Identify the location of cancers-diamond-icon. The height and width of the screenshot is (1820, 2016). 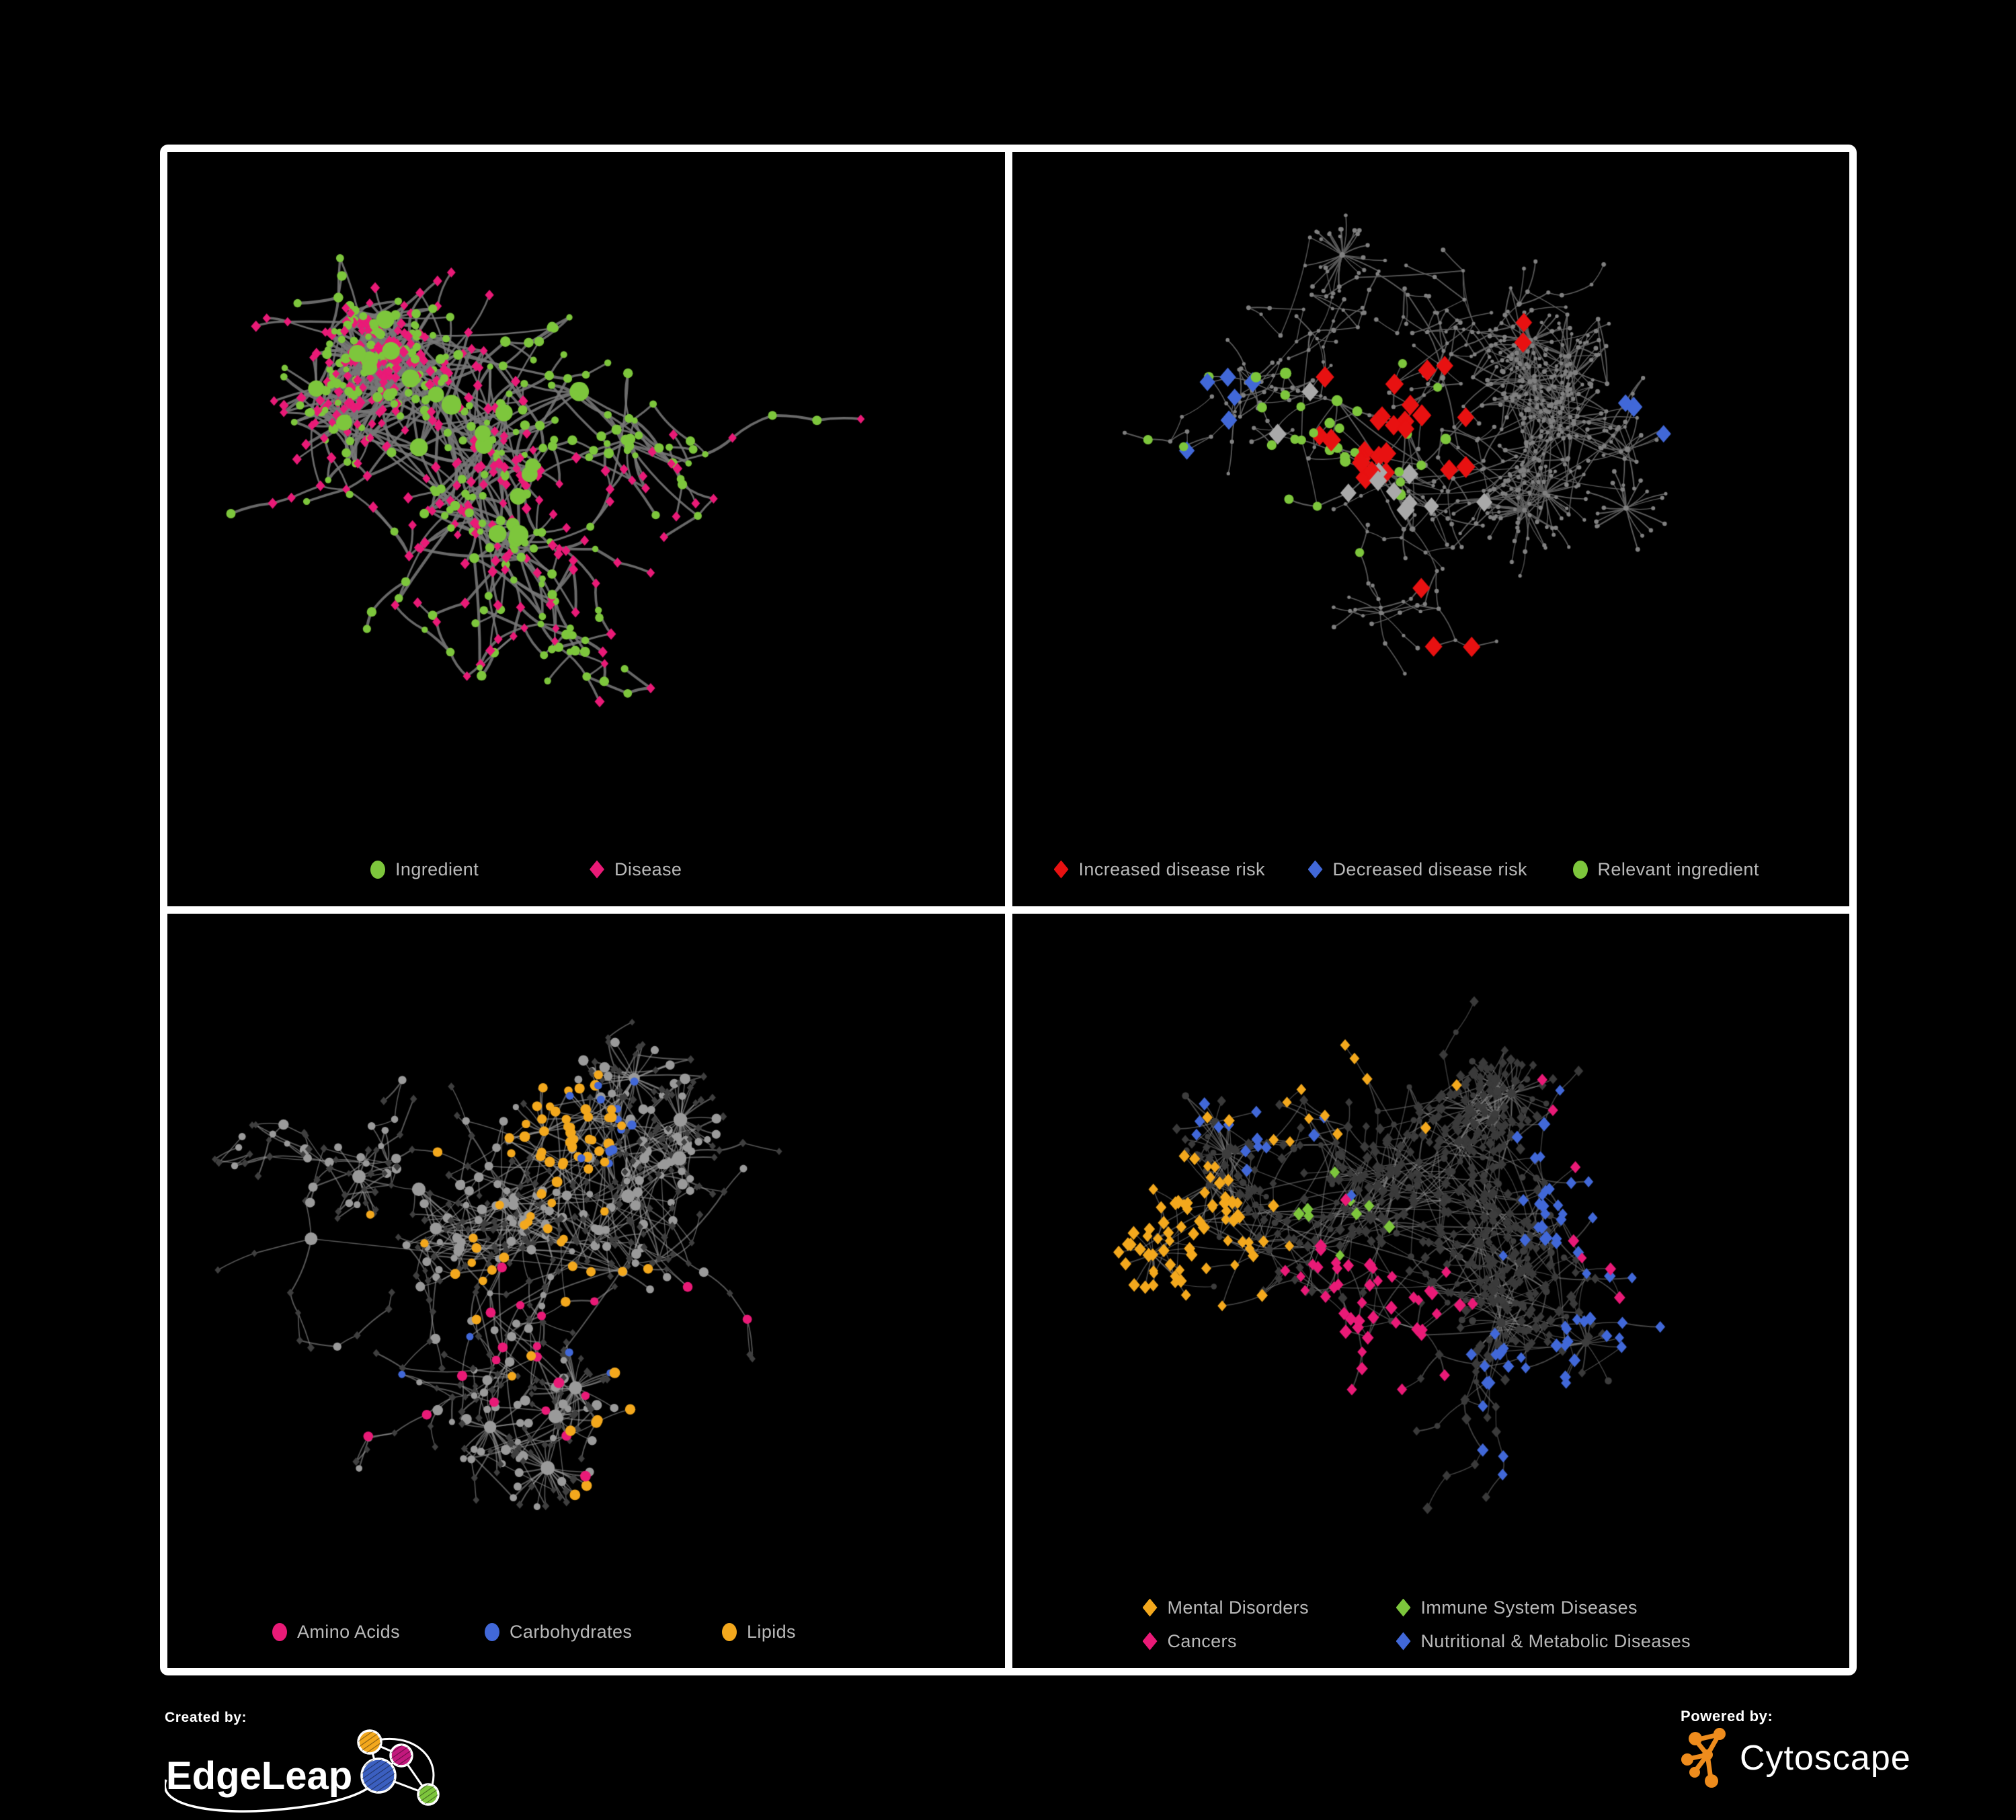
(1150, 1641).